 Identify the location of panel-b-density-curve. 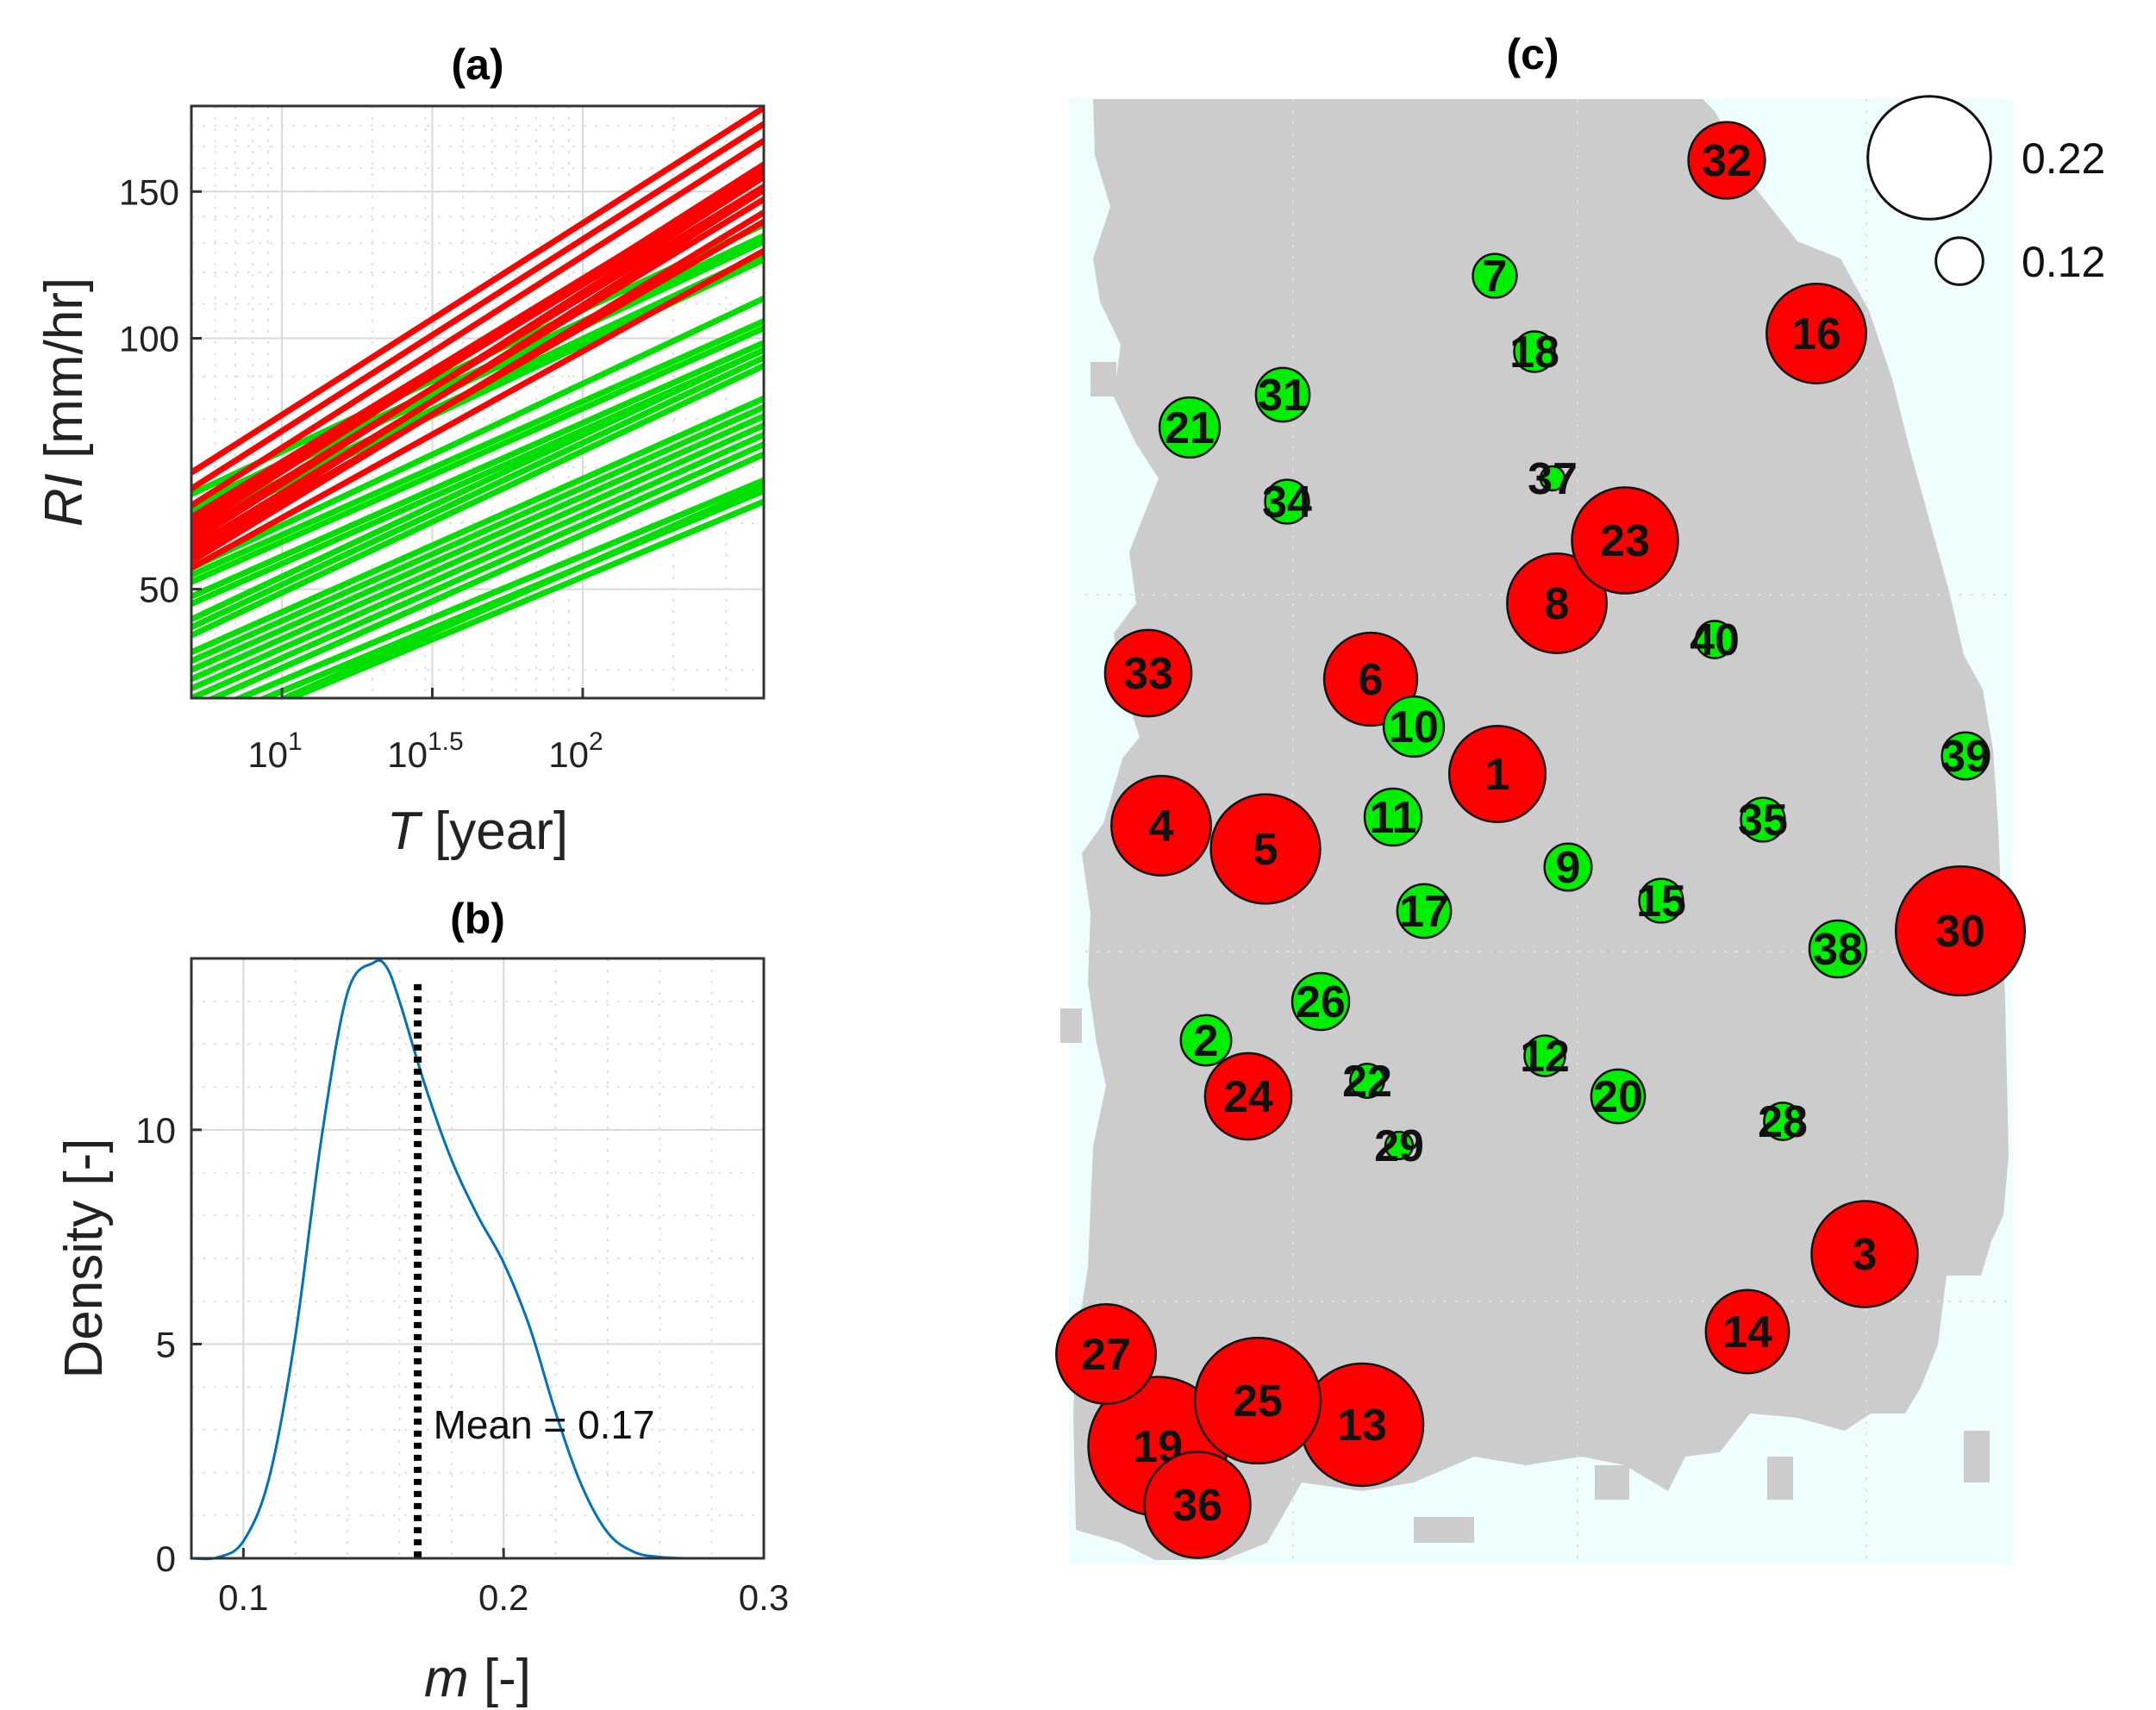
(438, 1259).